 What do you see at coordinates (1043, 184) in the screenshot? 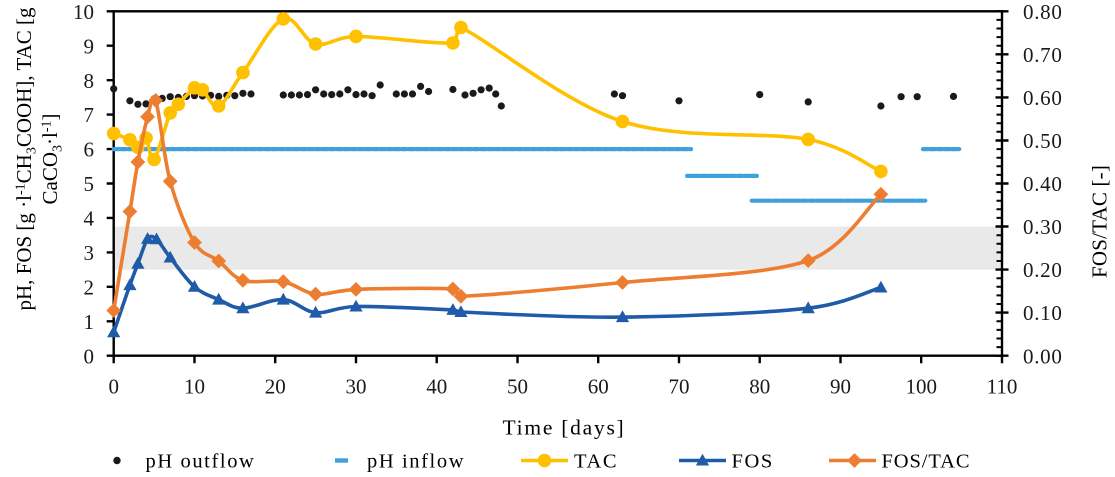
I see `svg-text: 0.40` at bounding box center [1043, 184].